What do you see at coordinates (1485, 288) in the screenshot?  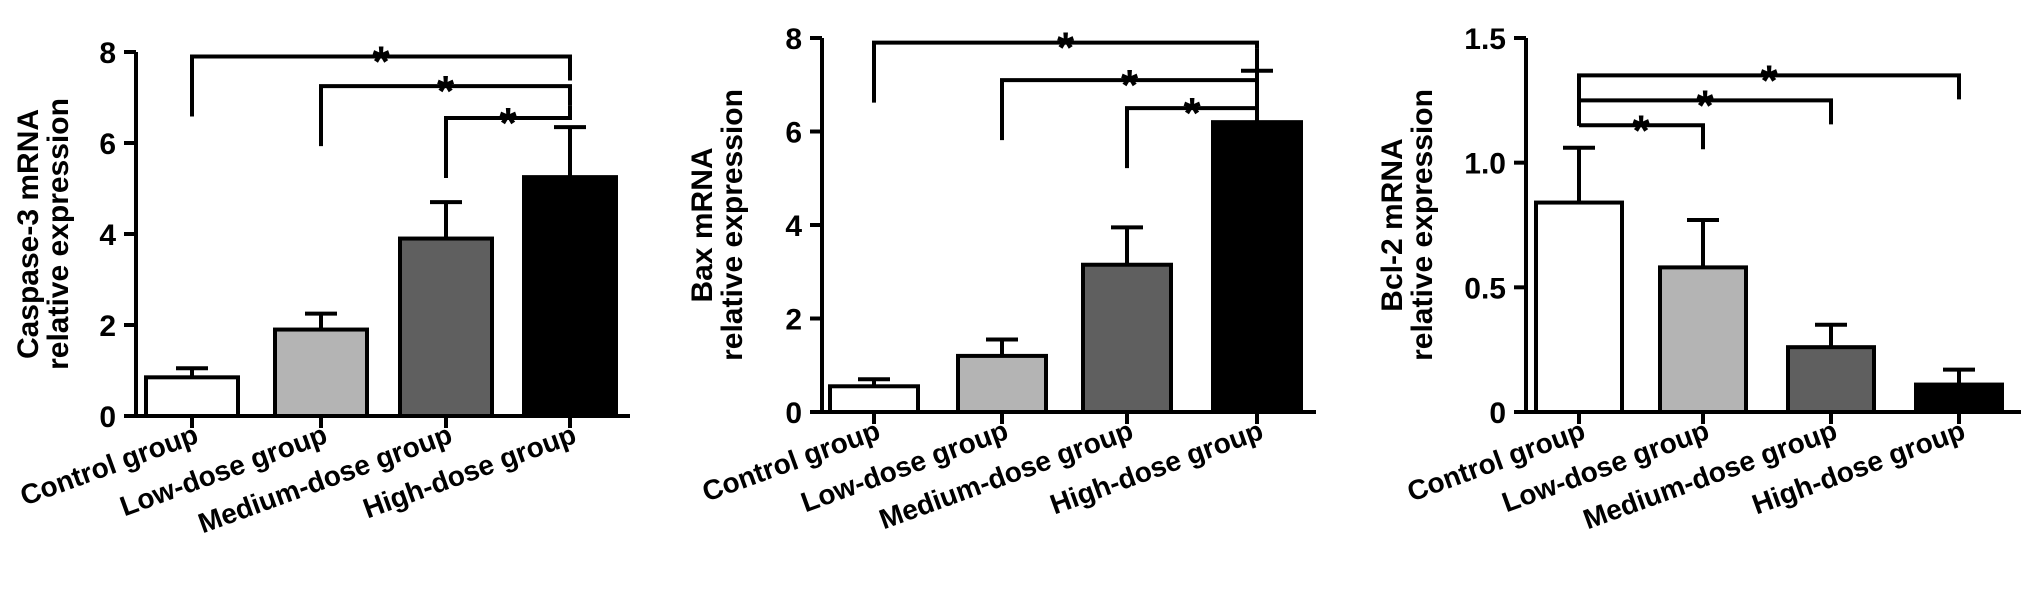 I see `y-tick-label: 0.5` at bounding box center [1485, 288].